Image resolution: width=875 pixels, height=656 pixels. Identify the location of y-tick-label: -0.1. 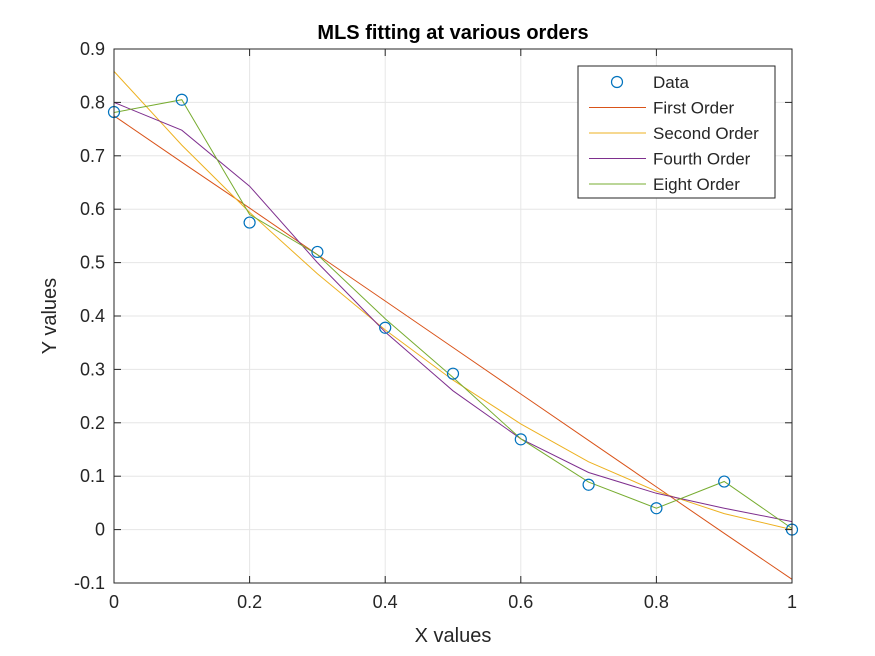
(89, 583).